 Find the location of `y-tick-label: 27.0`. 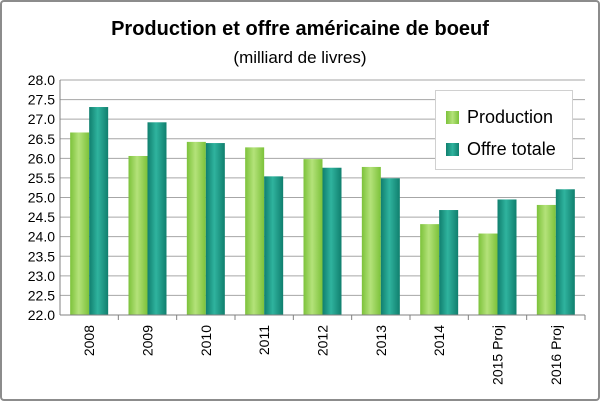

y-tick-label: 27.0 is located at coordinates (41, 119).